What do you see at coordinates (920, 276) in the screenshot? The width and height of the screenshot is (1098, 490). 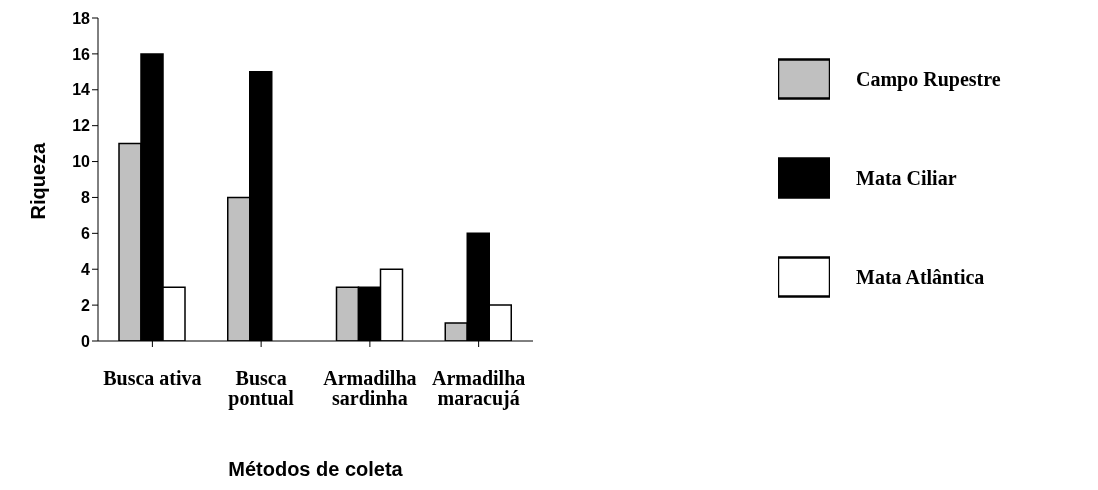 I see `legend-label: Mata Atlântica` at bounding box center [920, 276].